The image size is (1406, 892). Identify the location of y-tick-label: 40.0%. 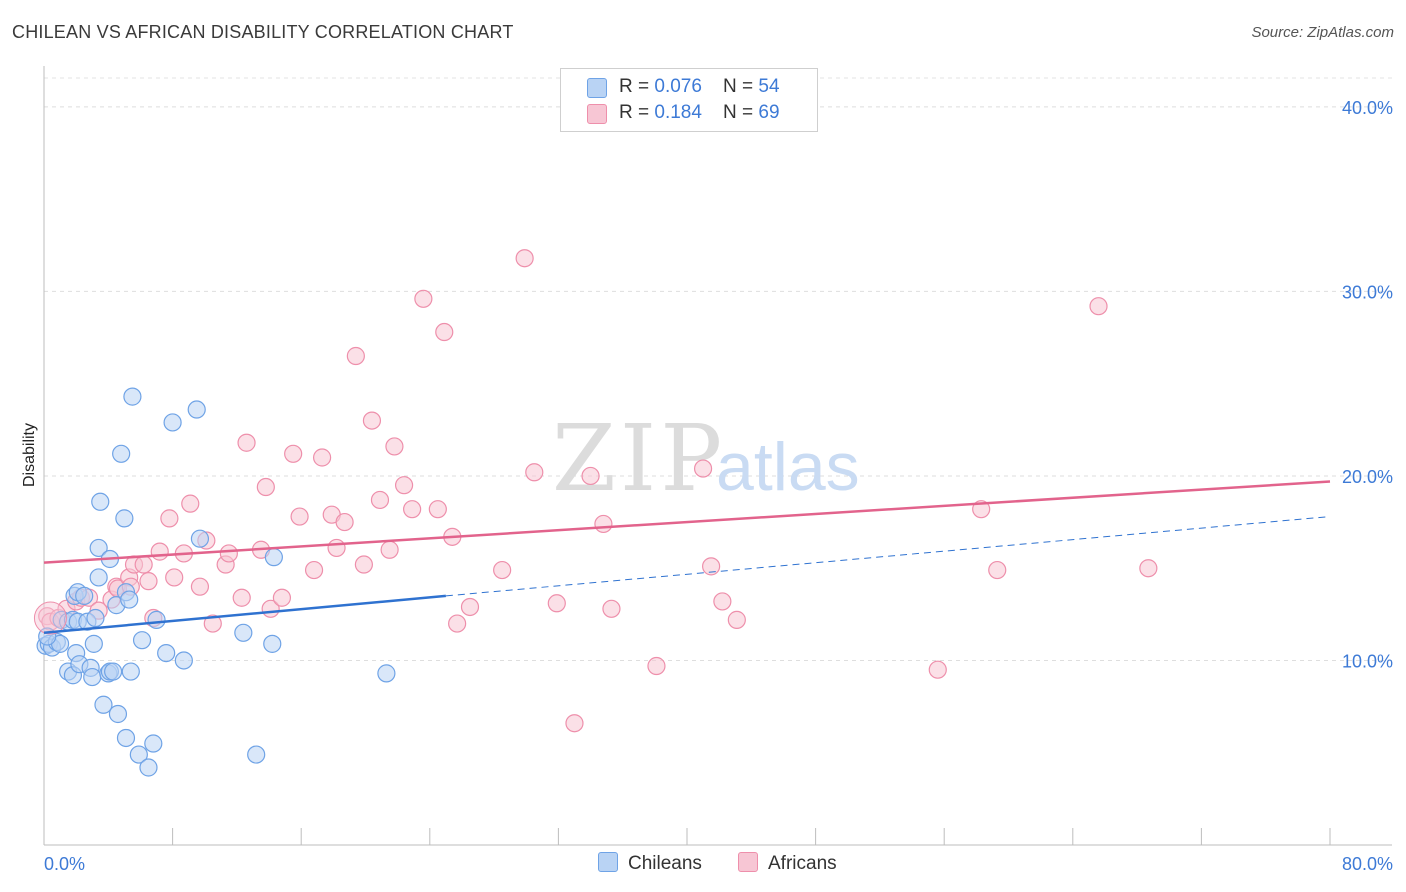
(1367, 108).